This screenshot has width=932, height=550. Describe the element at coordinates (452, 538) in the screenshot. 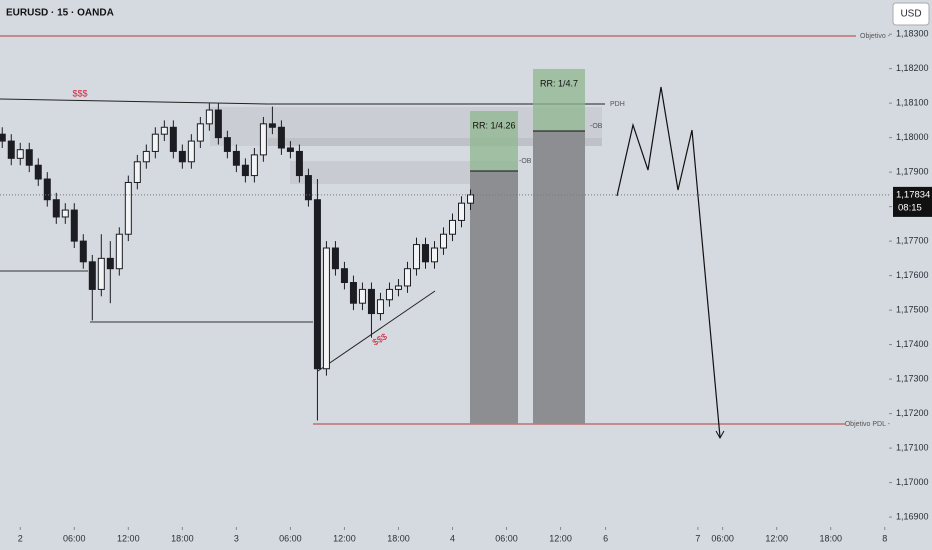

I see `x-tick-label: 4` at that location.